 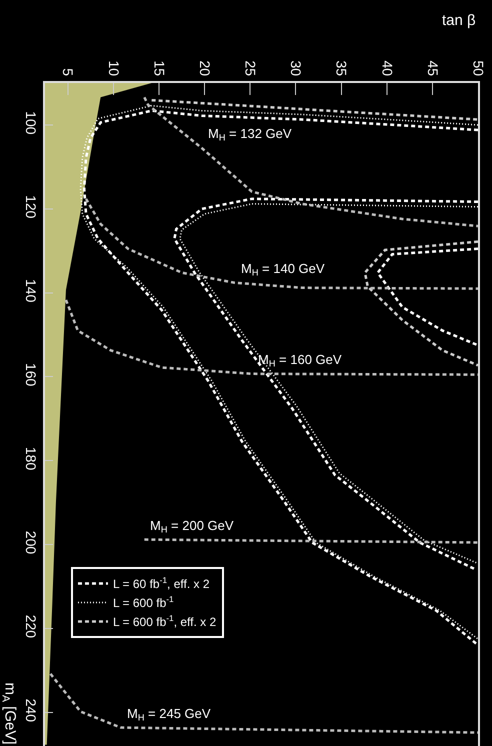 What do you see at coordinates (432, 68) in the screenshot?
I see `x-tick-label: 45` at bounding box center [432, 68].